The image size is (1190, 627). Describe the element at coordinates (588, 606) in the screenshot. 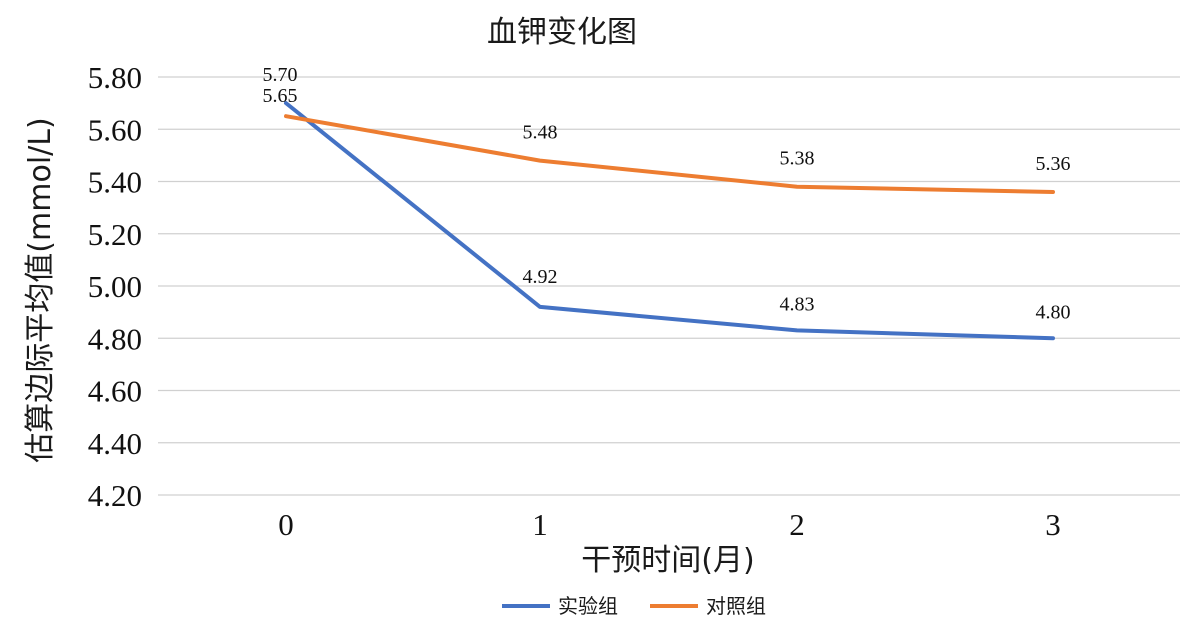

I see `legend-entry: 实验组` at that location.